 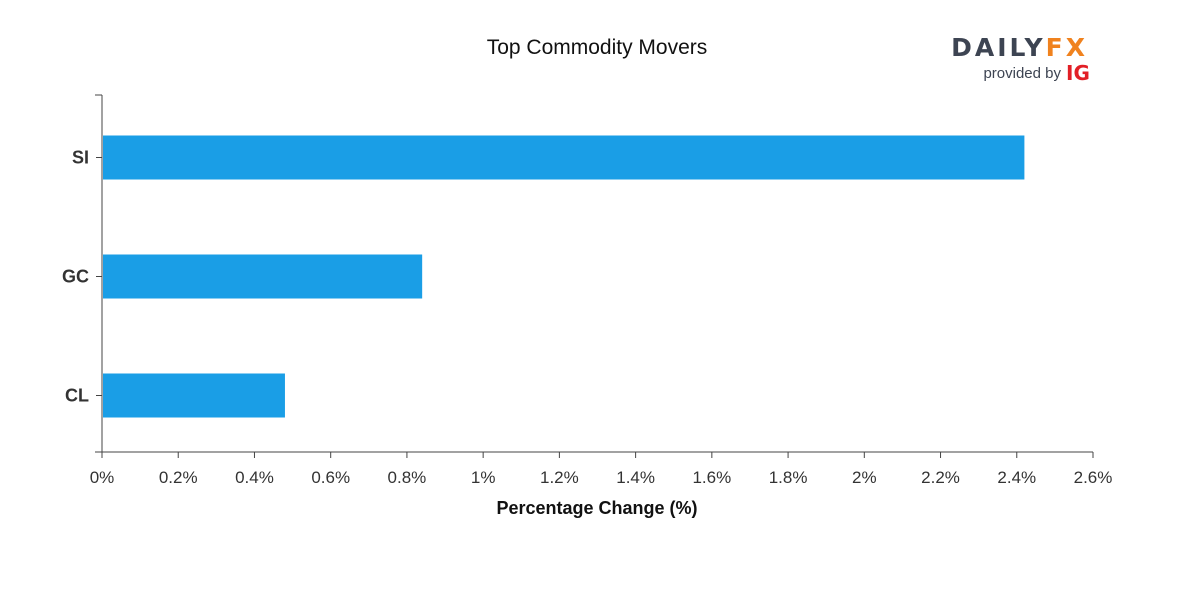 What do you see at coordinates (178, 477) in the screenshot?
I see `x-tick-label: 0.2%` at bounding box center [178, 477].